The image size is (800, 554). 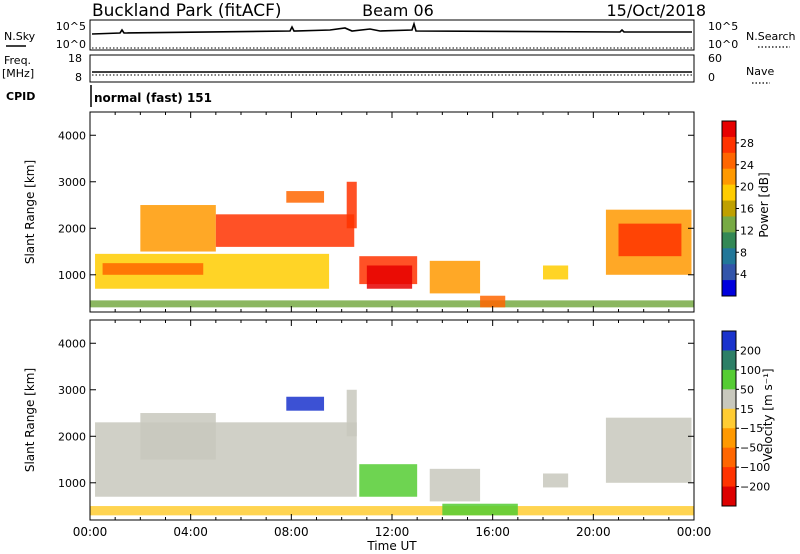 I want to click on nave-label: Nave, so click(x=760, y=71).